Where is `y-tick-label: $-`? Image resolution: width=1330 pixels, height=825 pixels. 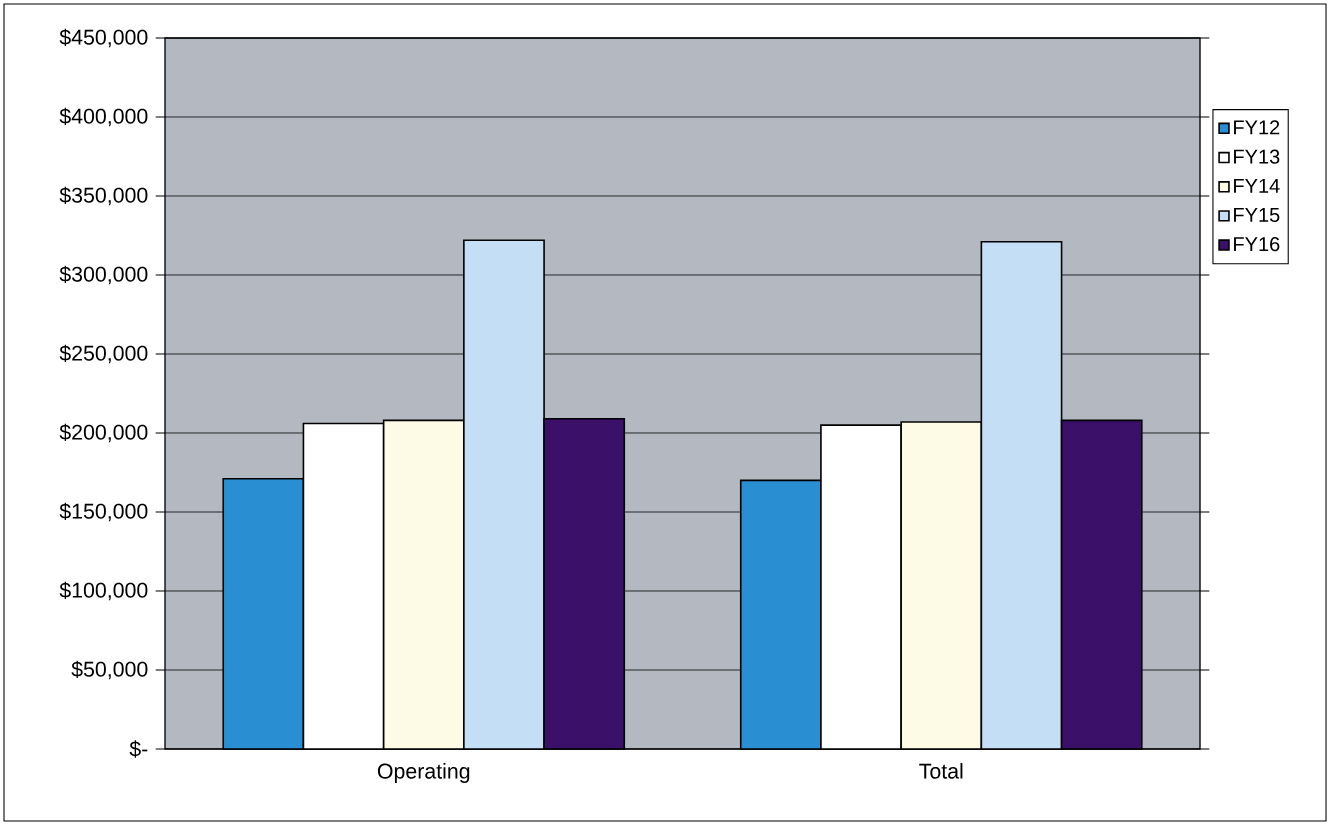 y-tick-label: $- is located at coordinates (138, 749).